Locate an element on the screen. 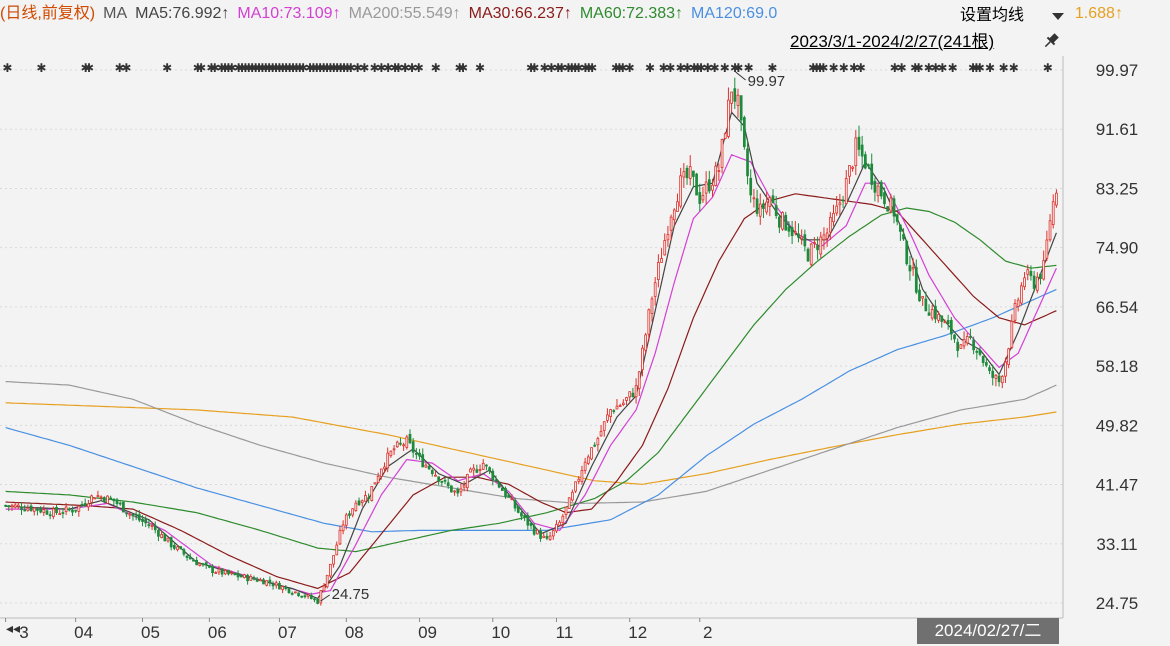 This screenshot has width=1170, height=646. scroll-left-icon: ◂◂ is located at coordinates (13, 628).